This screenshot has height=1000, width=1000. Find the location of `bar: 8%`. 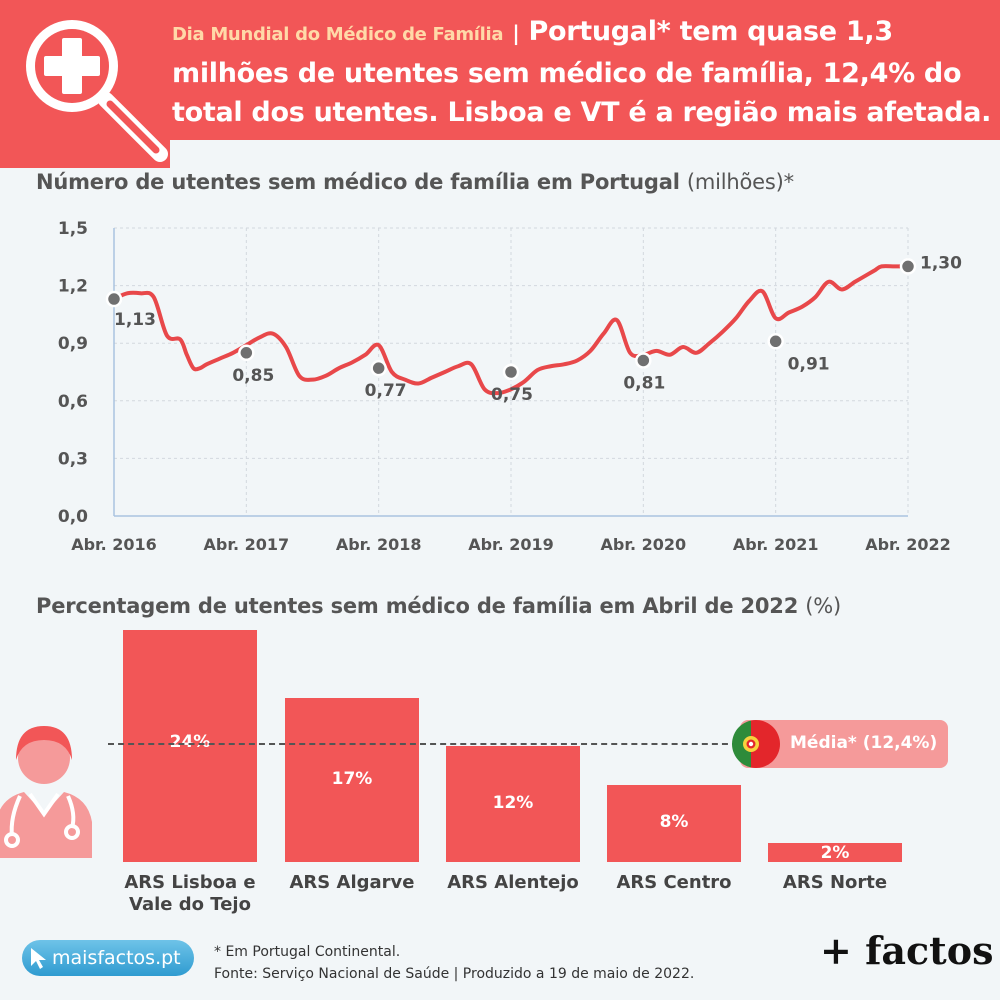

bar: 8% is located at coordinates (674, 823).